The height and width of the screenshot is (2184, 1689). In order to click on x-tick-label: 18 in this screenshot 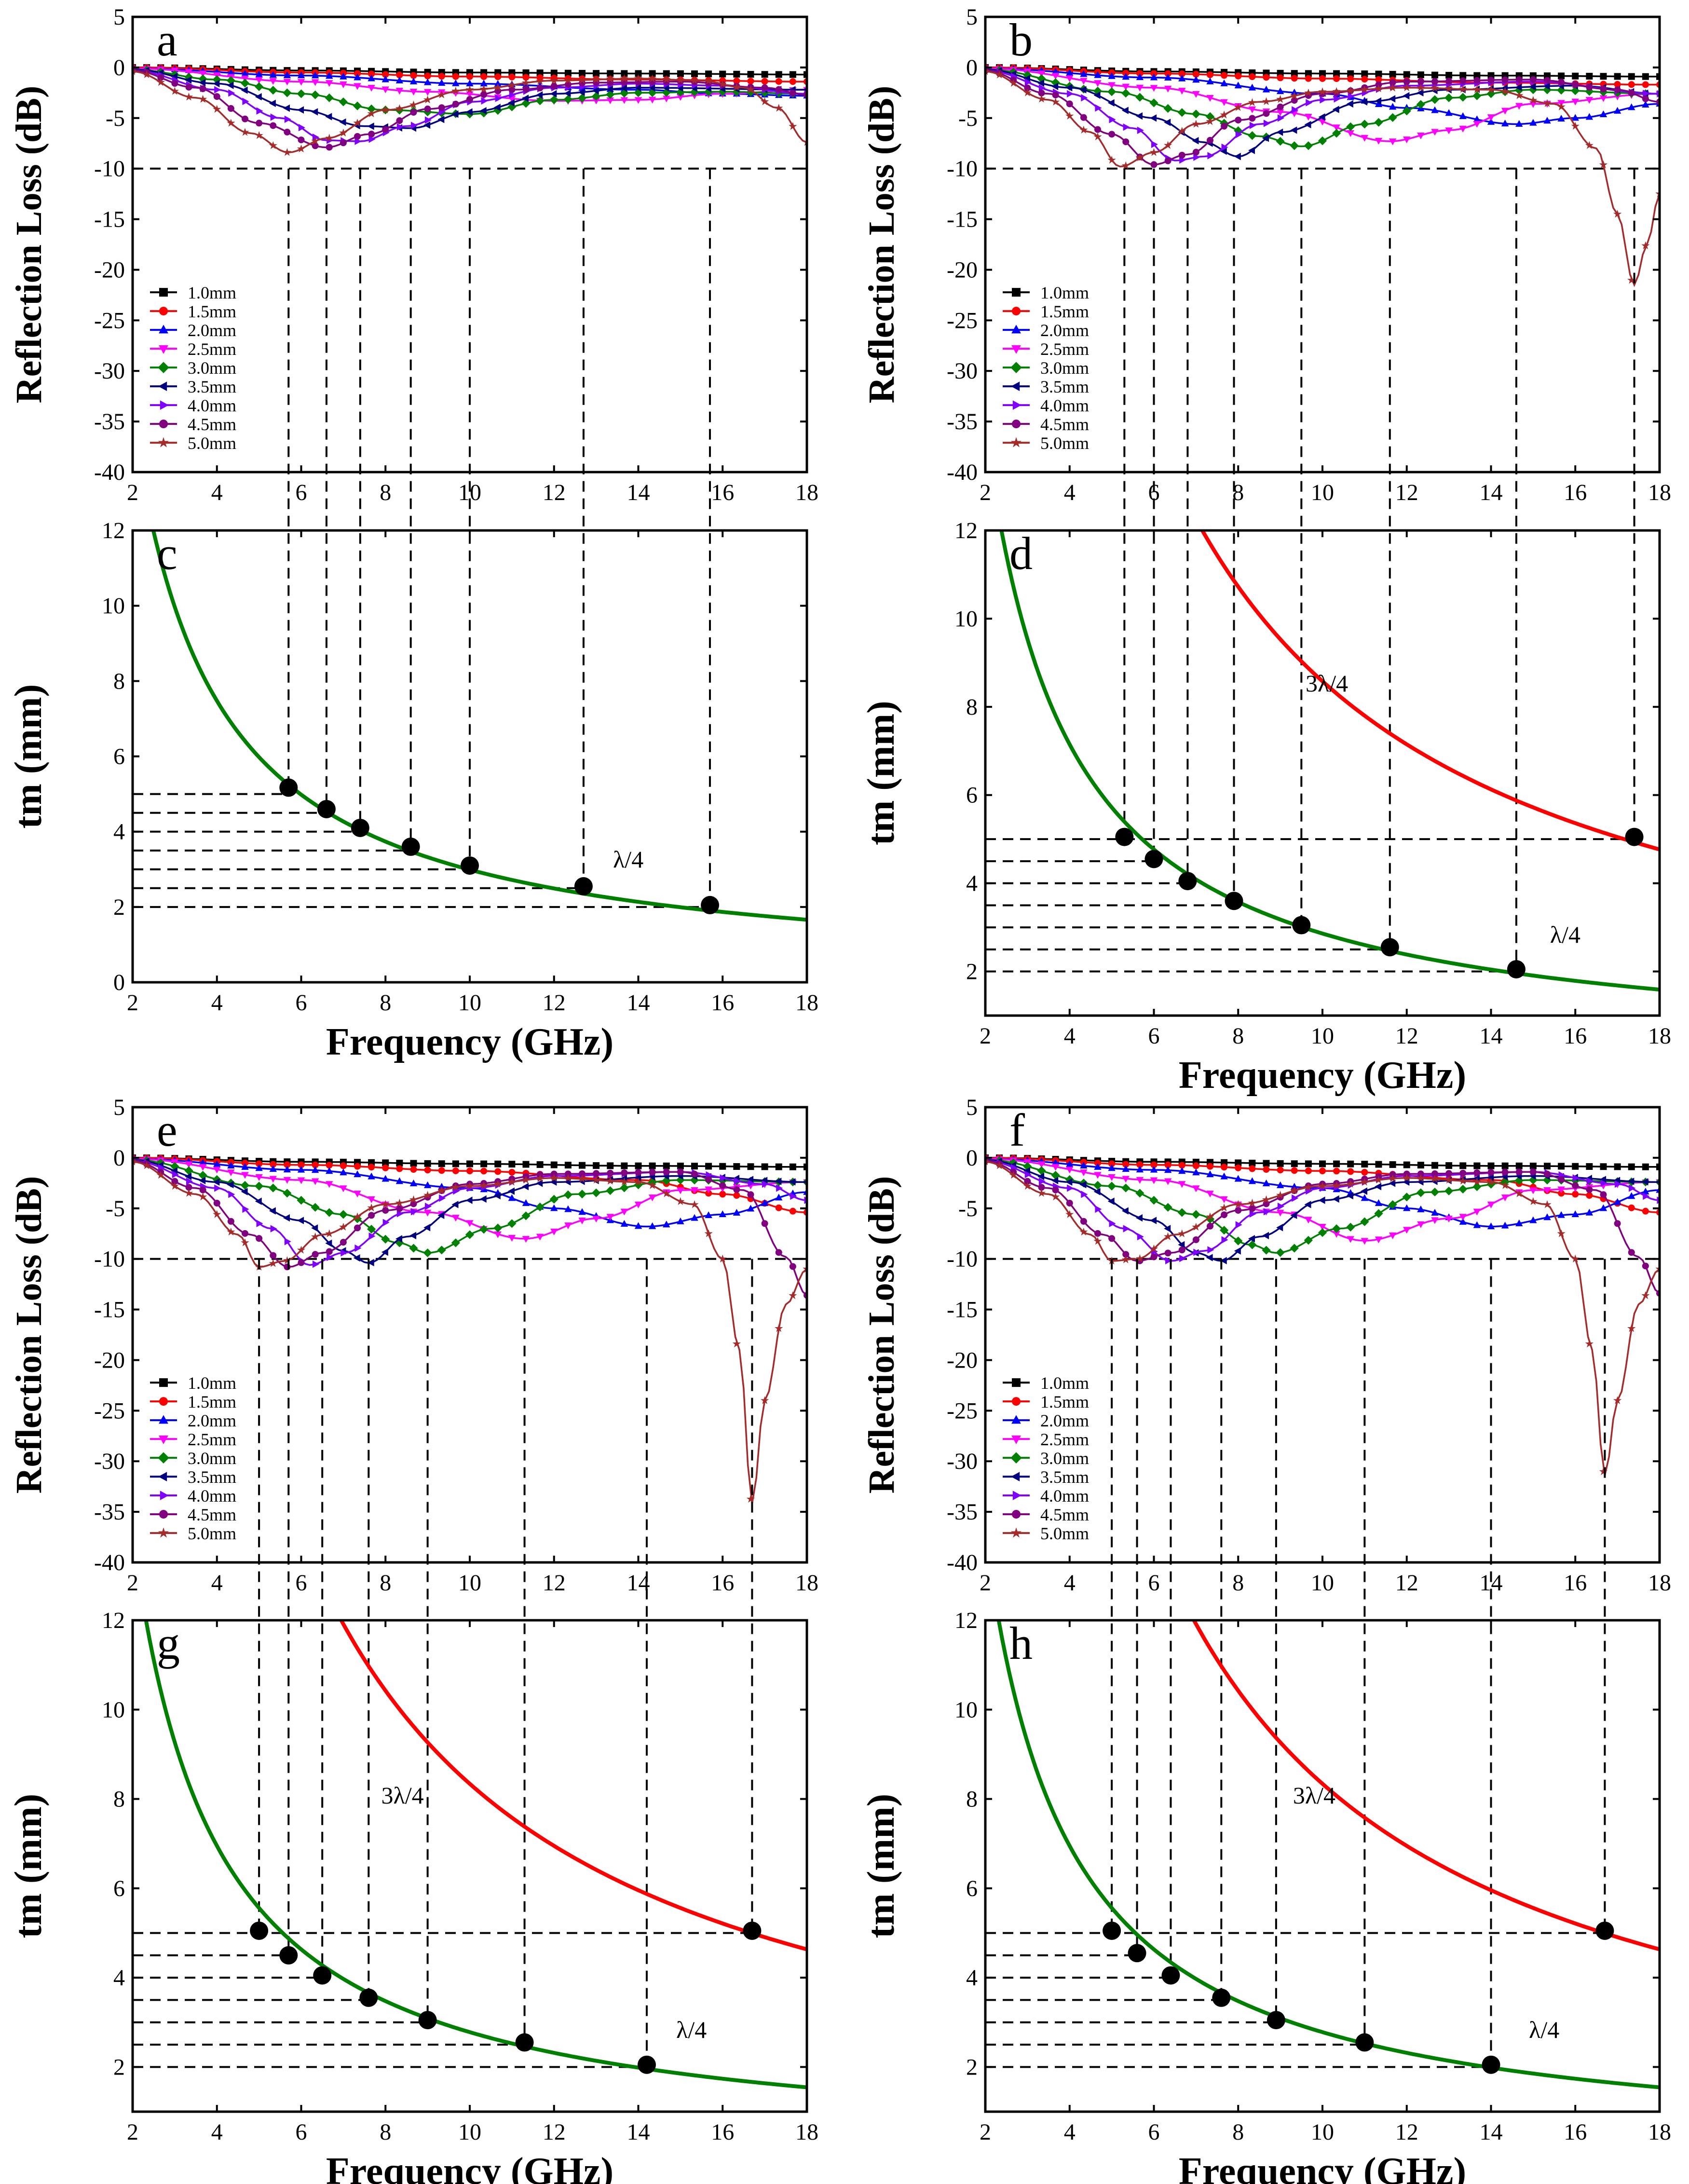, I will do `click(1660, 2132)`.